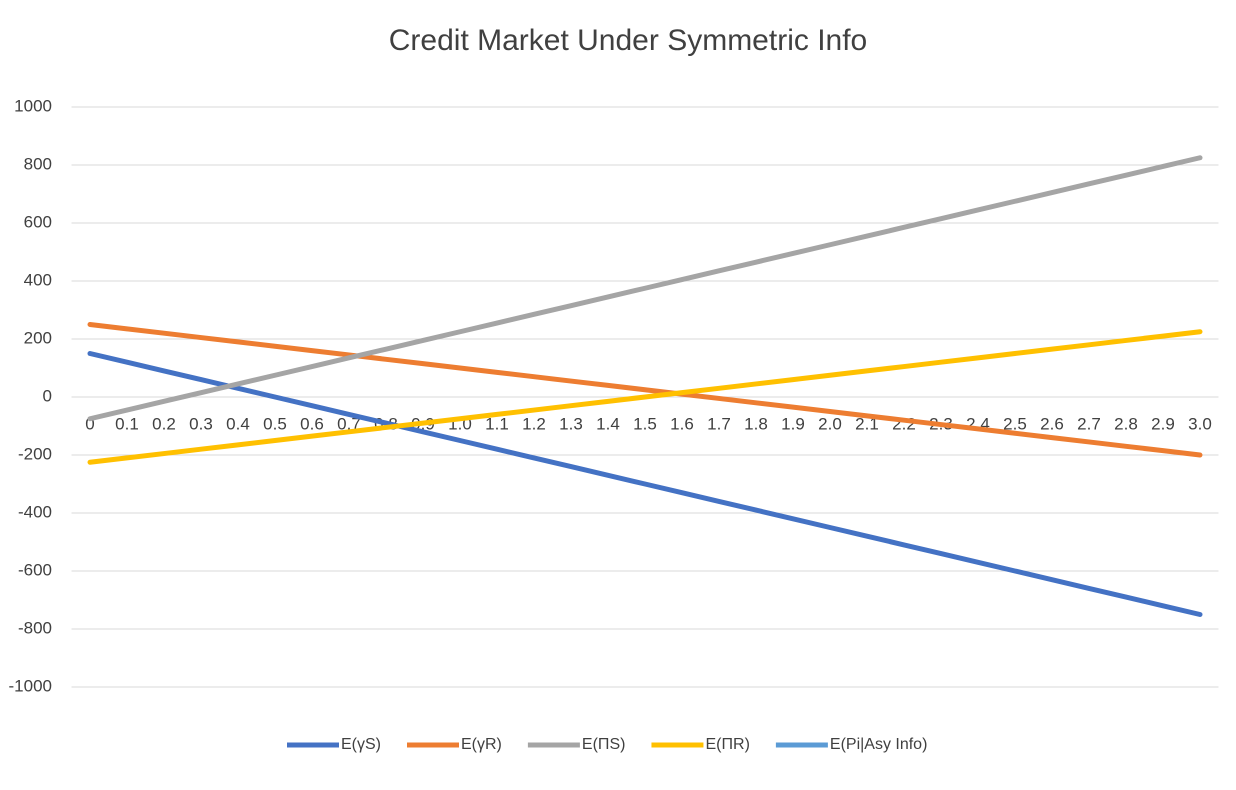  I want to click on legend-label: E(γR), so click(481, 744).